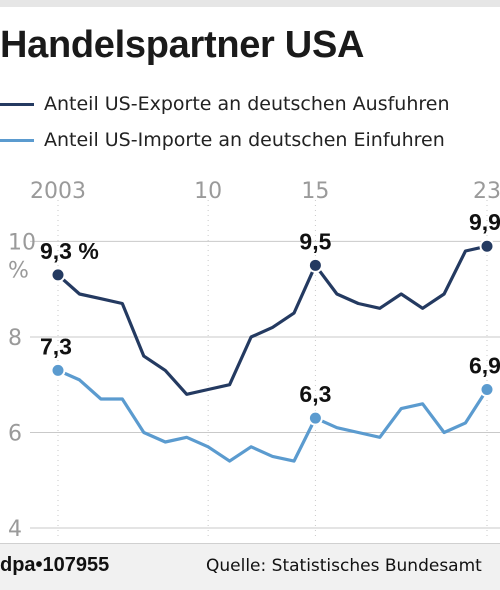 This screenshot has width=500, height=590. Describe the element at coordinates (247, 104) in the screenshot. I see `legend-label-exports: Anteil US-Exporte an deutschen Ausfuhren` at that location.